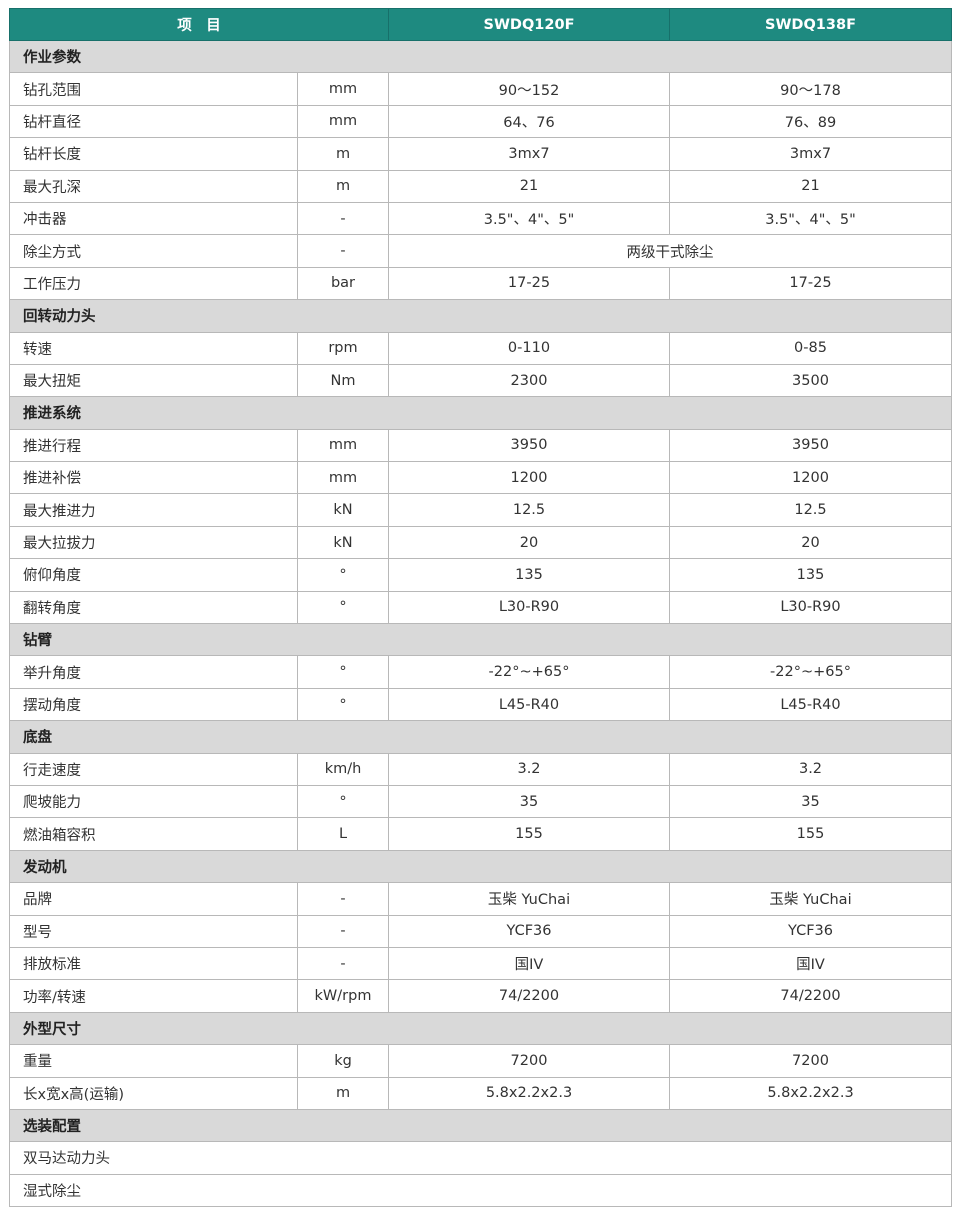  What do you see at coordinates (153, 801) in the screenshot?
I see `param-name: 爬坡能力` at bounding box center [153, 801].